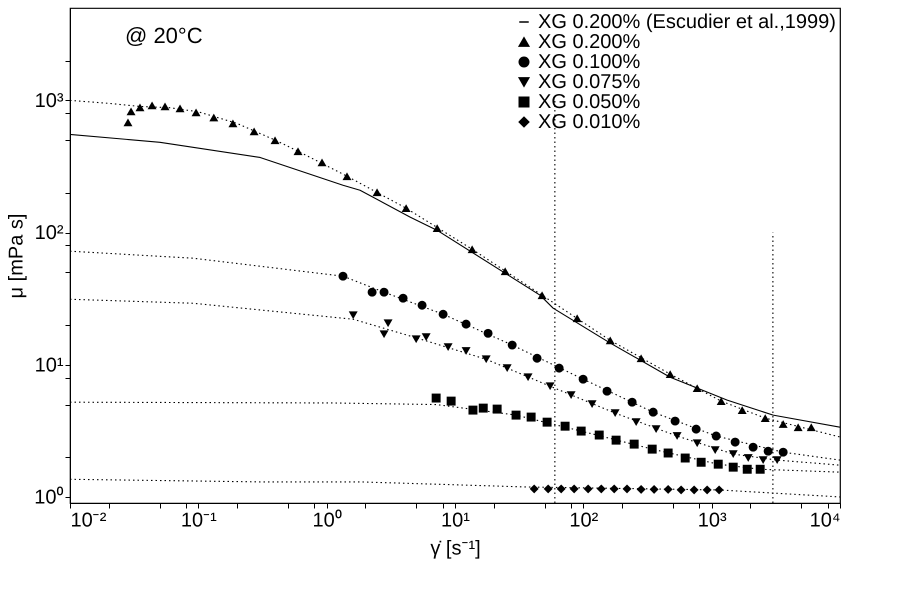 This screenshot has height=594, width=900. What do you see at coordinates (327, 520) in the screenshot?
I see `x-tick-label: 10⁰` at bounding box center [327, 520].